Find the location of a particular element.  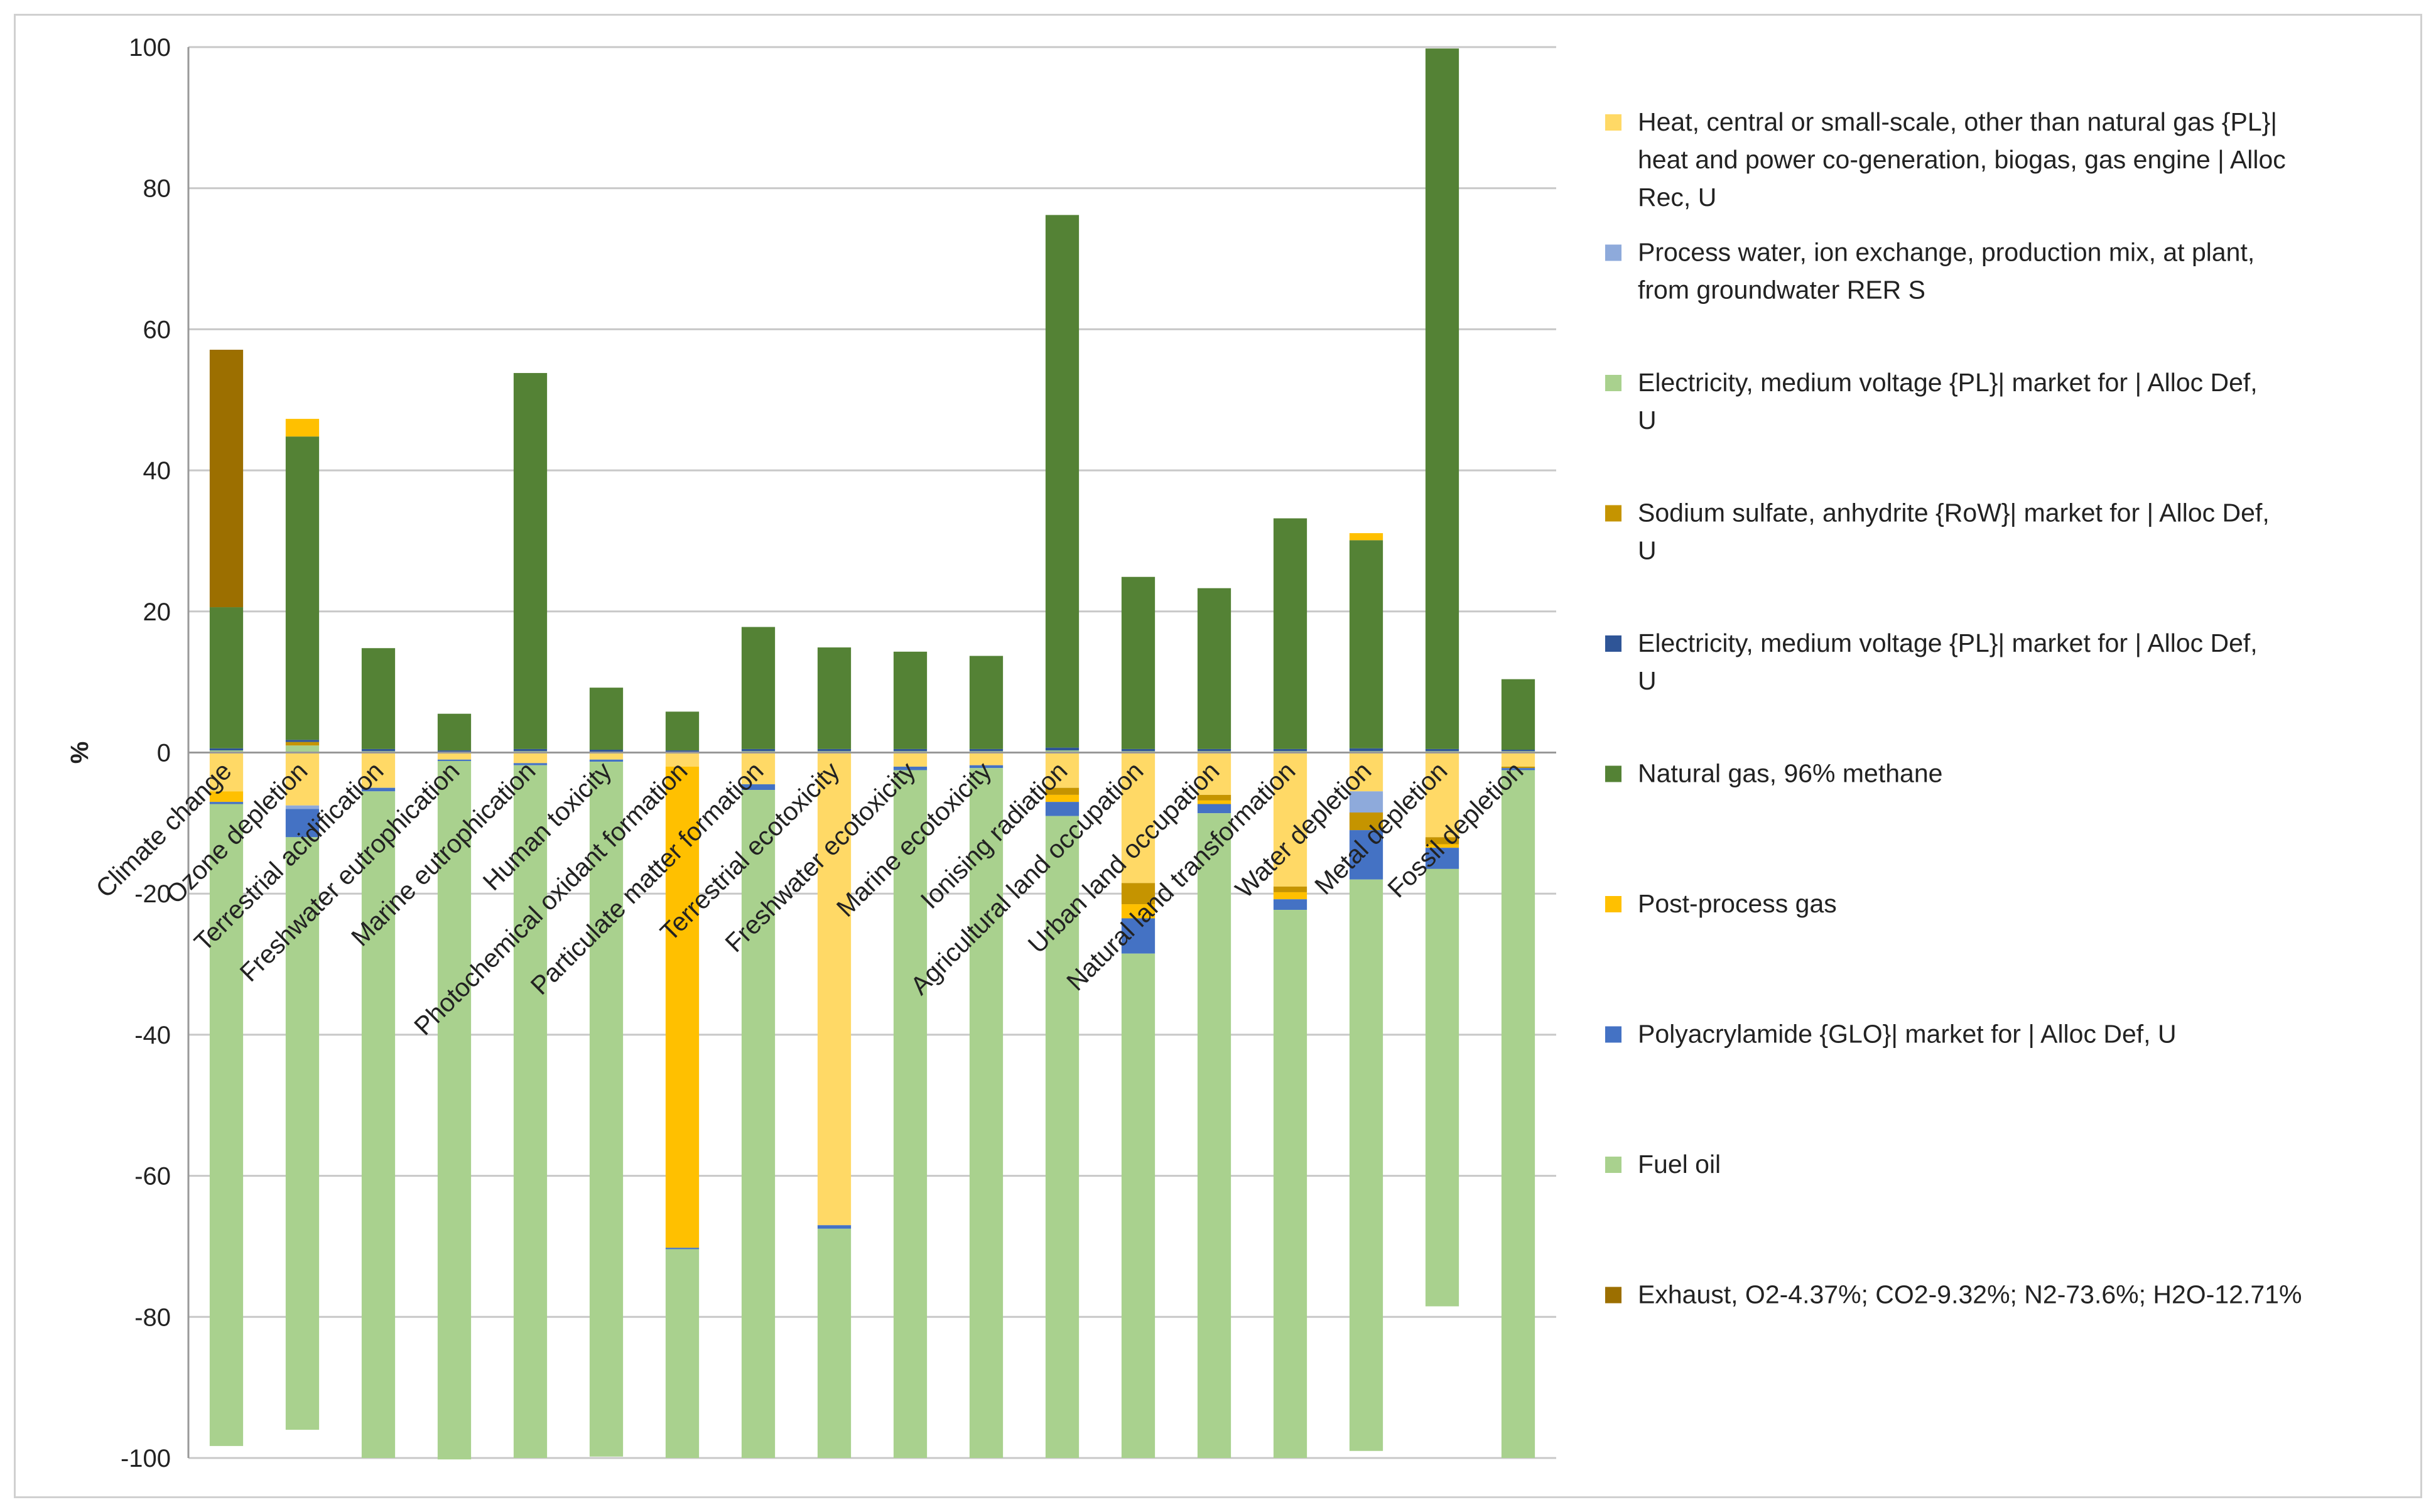

legend-label: Fuel oil is located at coordinates (1679, 1164).